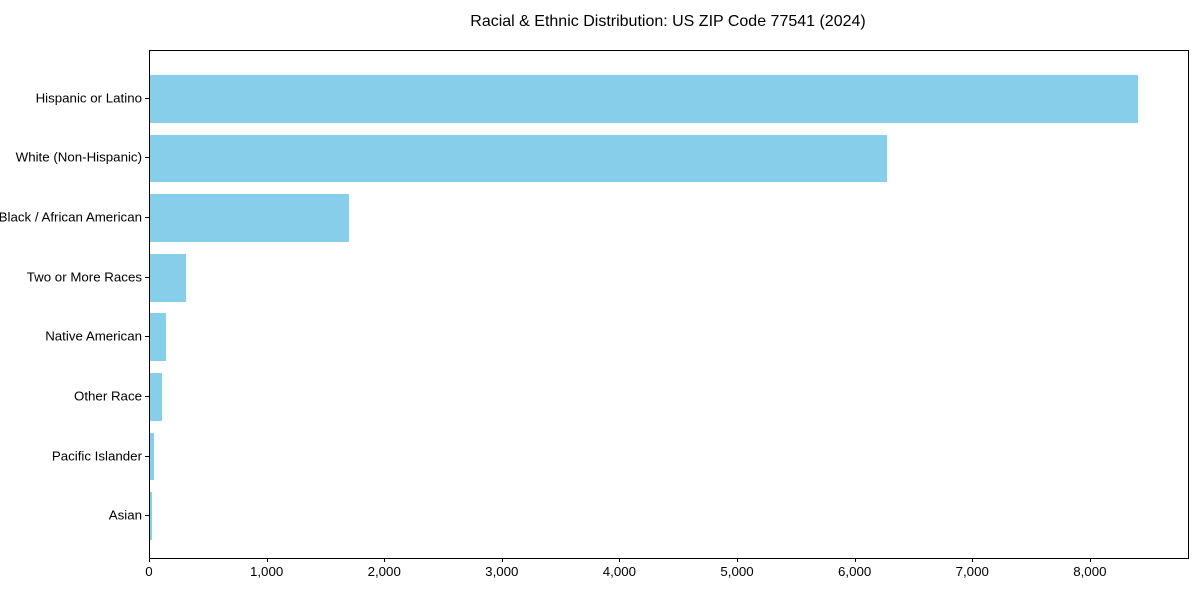 The height and width of the screenshot is (600, 1200). I want to click on bar-other-race, so click(156, 397).